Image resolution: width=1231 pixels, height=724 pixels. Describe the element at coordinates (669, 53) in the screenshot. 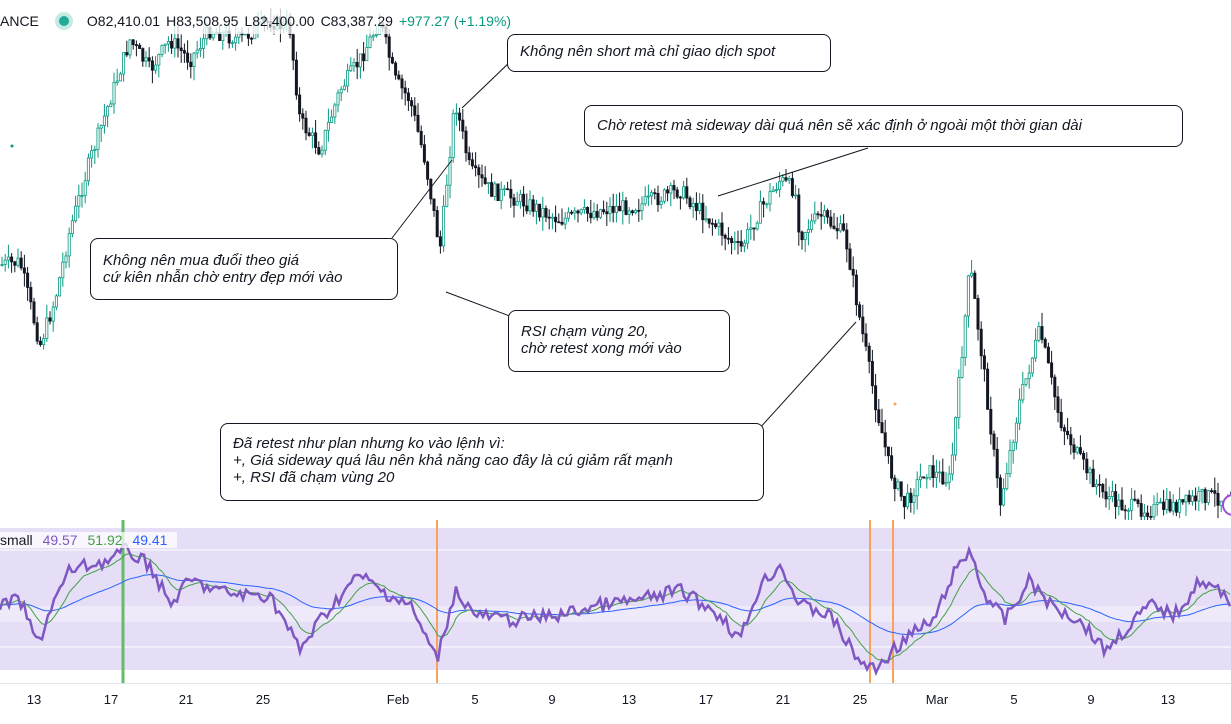

I see `annotation-short: Không nên short mà chỉ giao dịch spot` at that location.